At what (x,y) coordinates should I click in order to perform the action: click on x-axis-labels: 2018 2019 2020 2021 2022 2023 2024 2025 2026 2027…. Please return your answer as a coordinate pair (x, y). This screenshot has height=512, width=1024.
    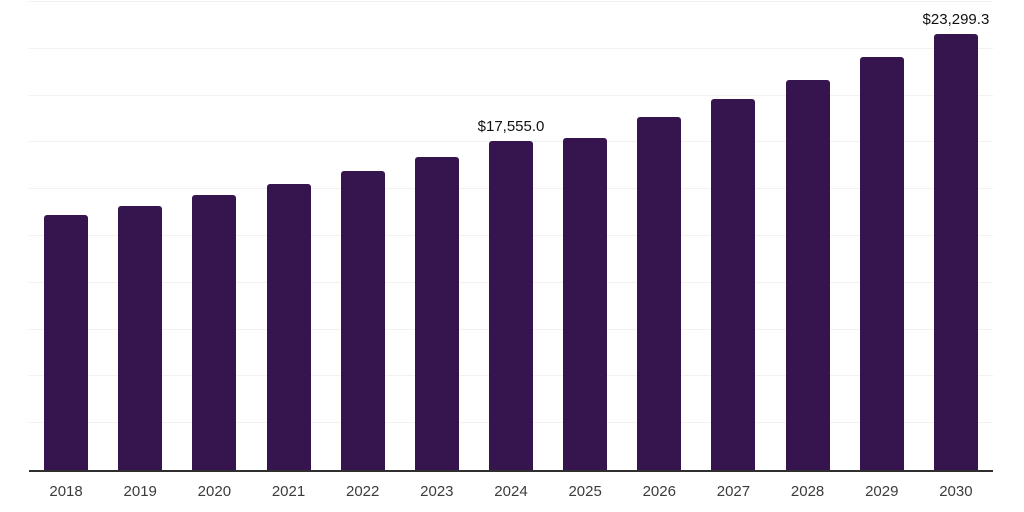
    Looking at the image, I should click on (511, 494).